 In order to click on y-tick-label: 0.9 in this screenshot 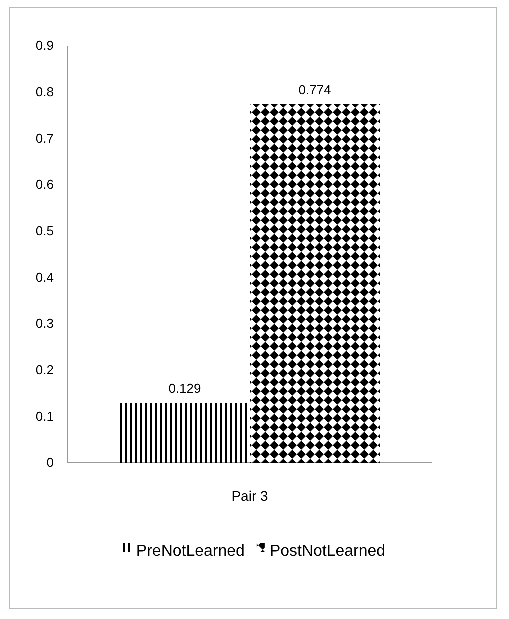, I will do `click(45, 46)`.